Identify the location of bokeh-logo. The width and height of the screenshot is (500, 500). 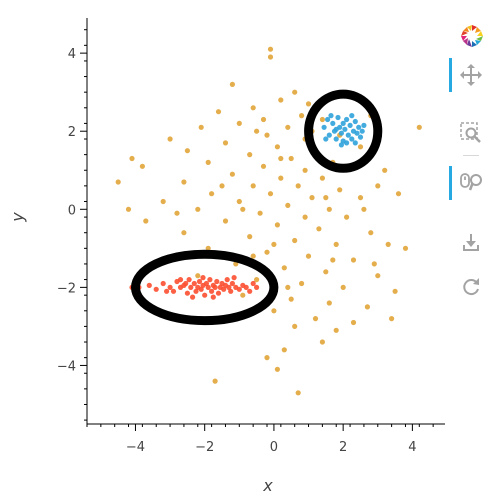
(471, 35).